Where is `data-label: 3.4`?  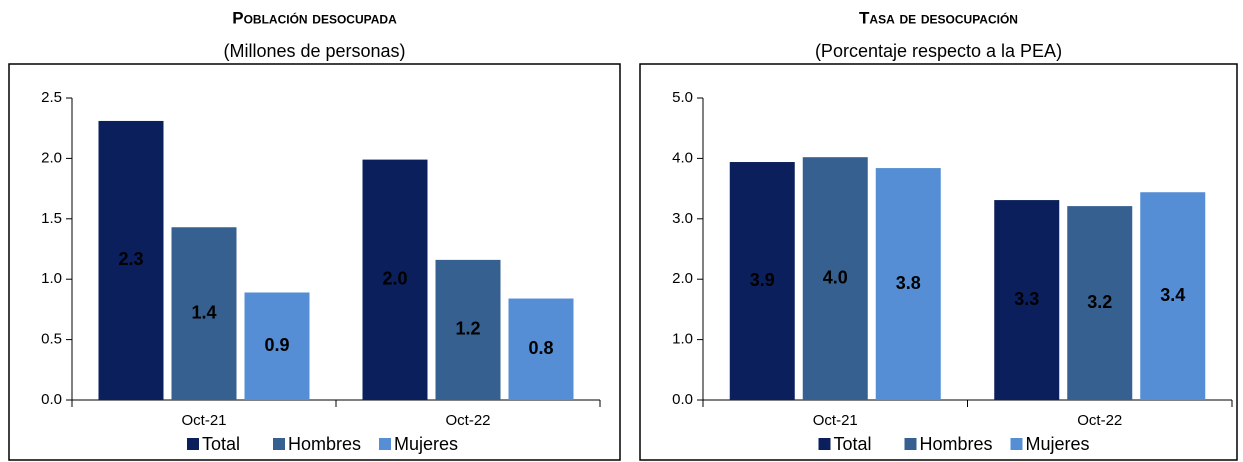
data-label: 3.4 is located at coordinates (1172, 295).